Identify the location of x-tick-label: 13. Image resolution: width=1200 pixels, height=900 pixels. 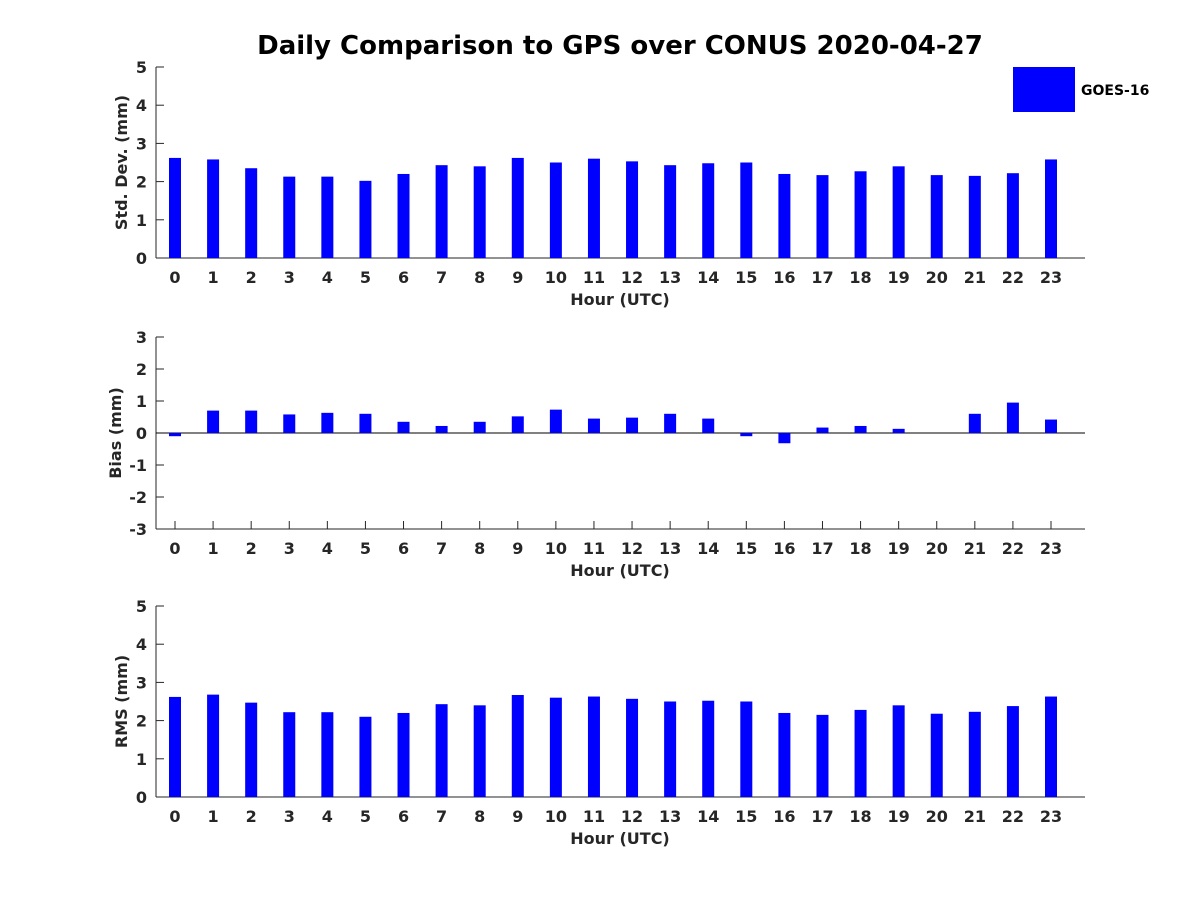
(670, 548).